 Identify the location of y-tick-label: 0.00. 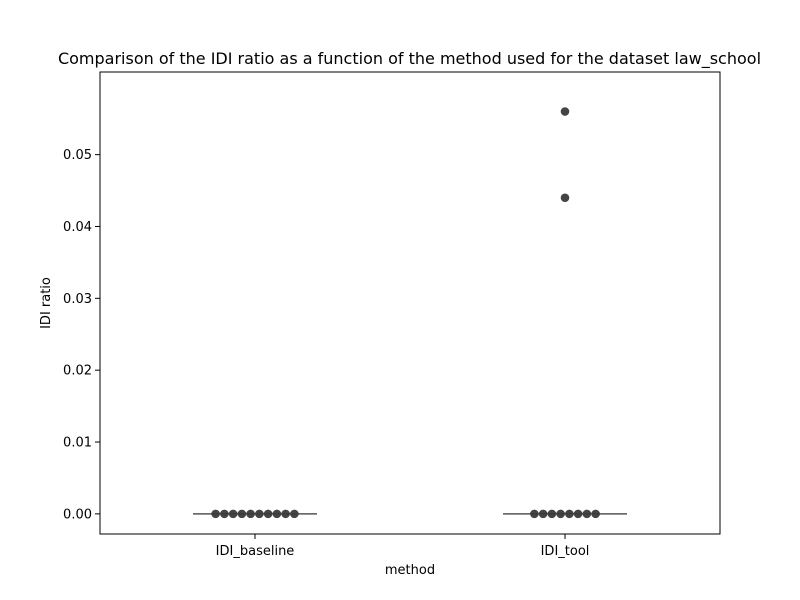
(77, 514).